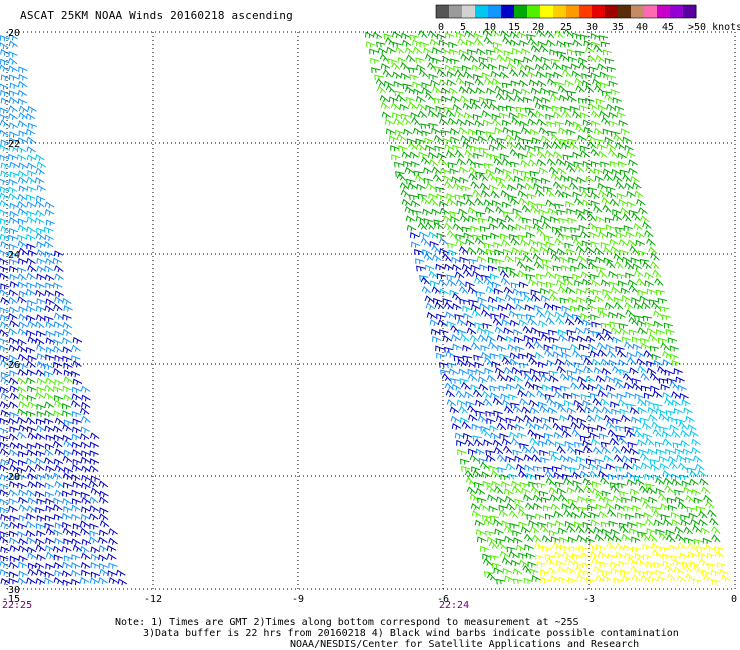 Image resolution: width=740 pixels, height=650 pixels. I want to click on longitude-label: -12, so click(153, 599).